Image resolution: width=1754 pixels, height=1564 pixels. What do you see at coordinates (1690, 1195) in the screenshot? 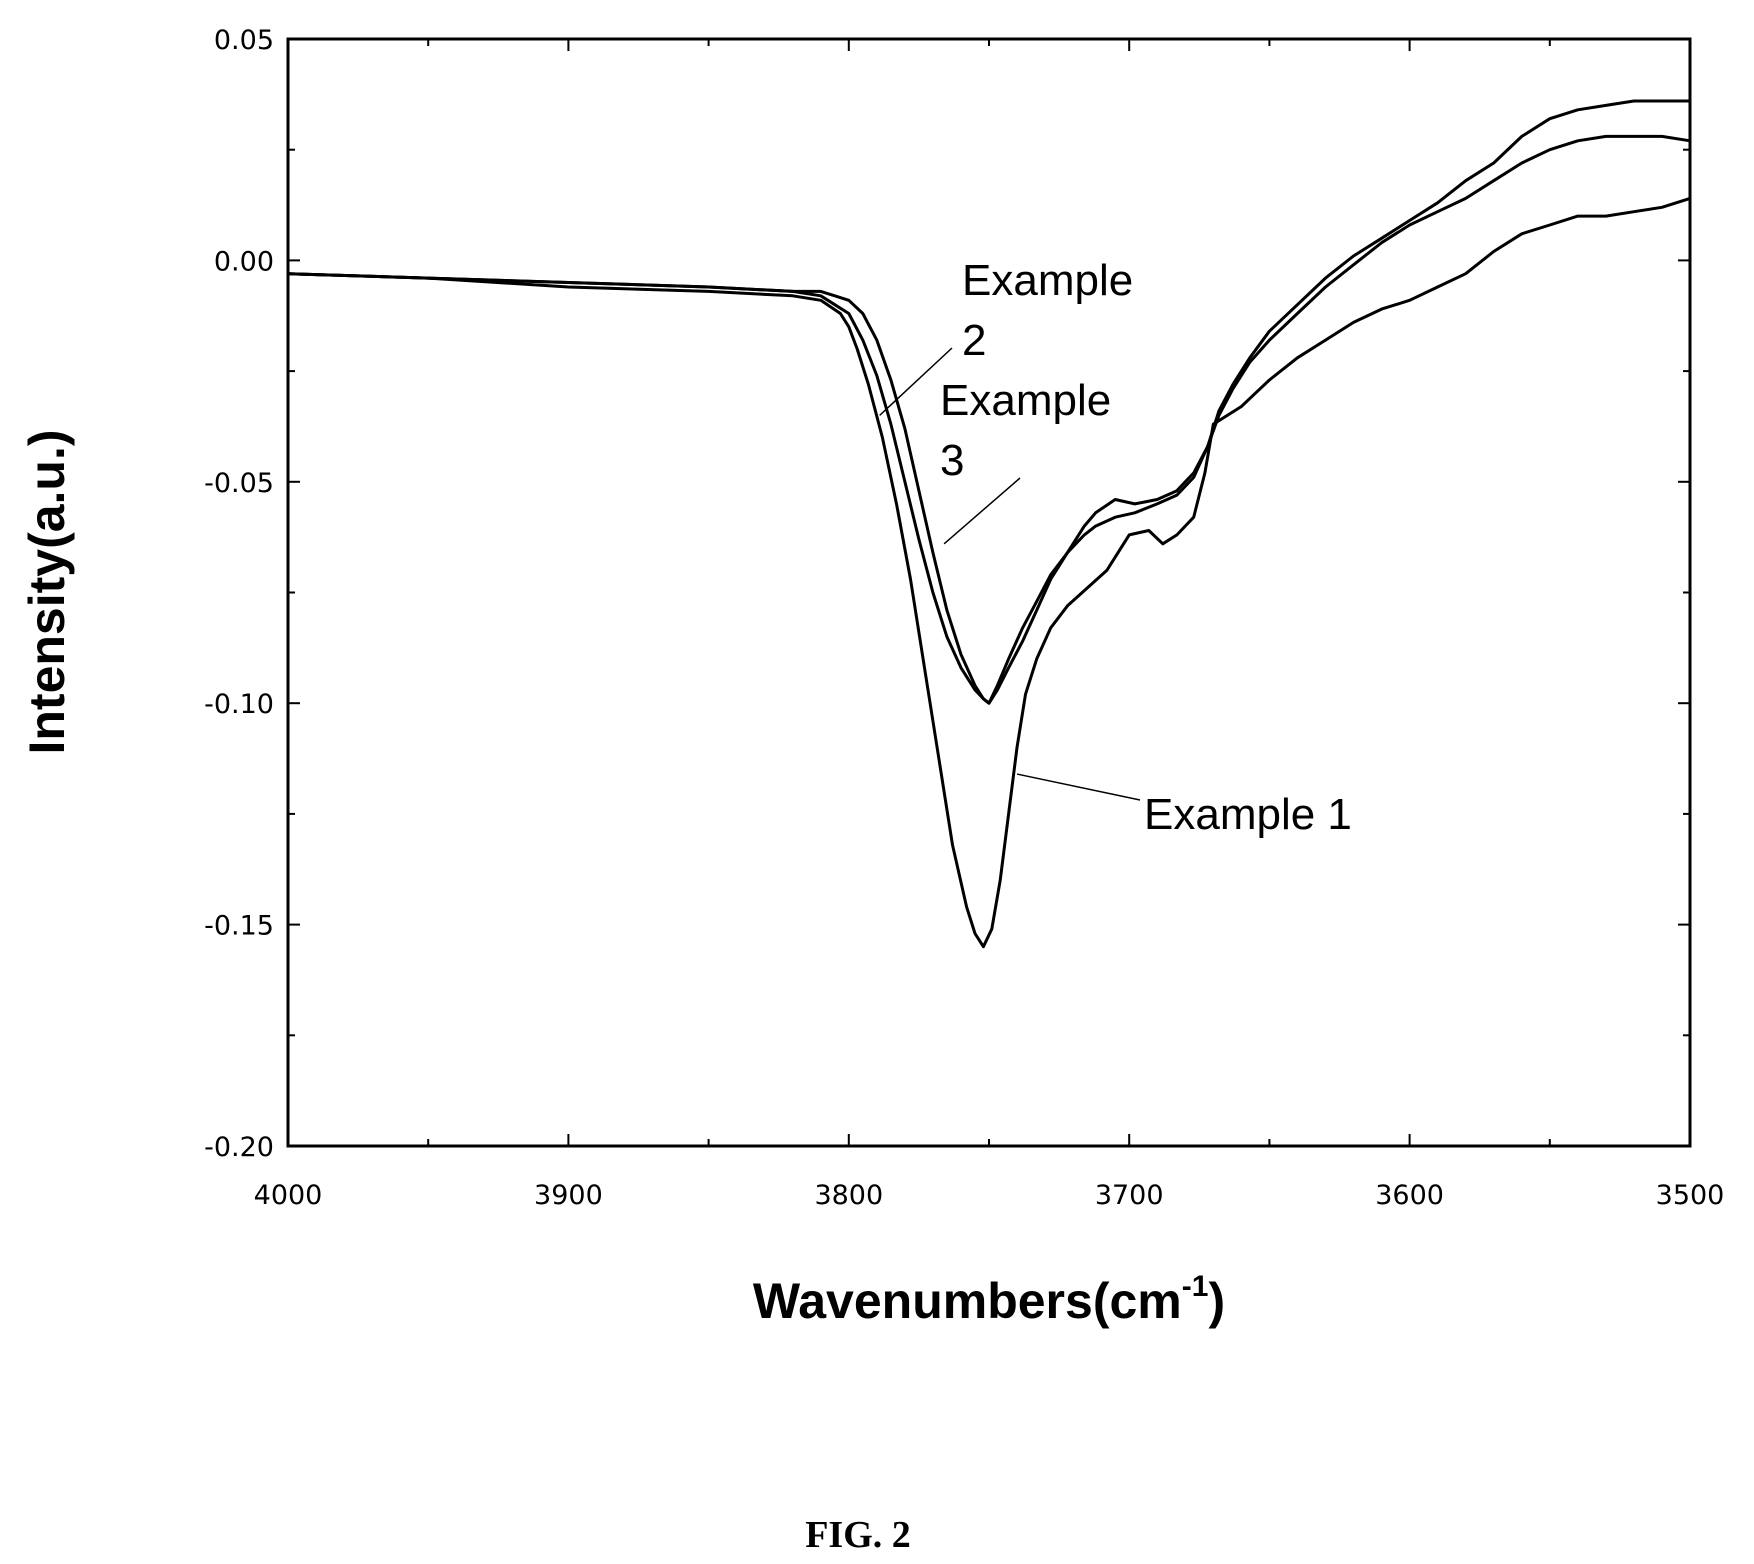
I see `x-tick-label: 3500` at bounding box center [1690, 1195].